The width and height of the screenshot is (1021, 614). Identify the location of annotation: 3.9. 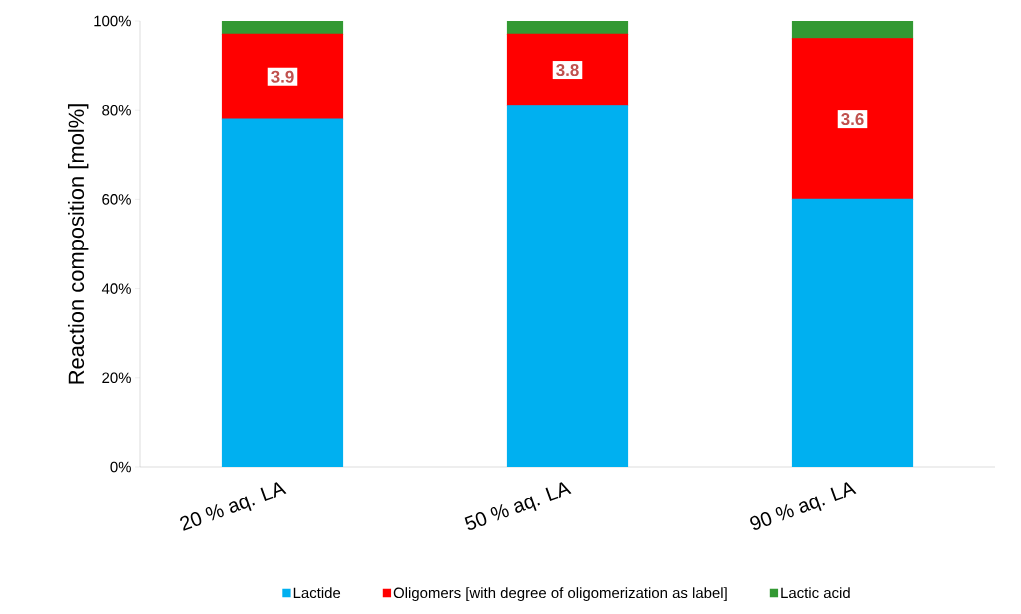
(282, 76).